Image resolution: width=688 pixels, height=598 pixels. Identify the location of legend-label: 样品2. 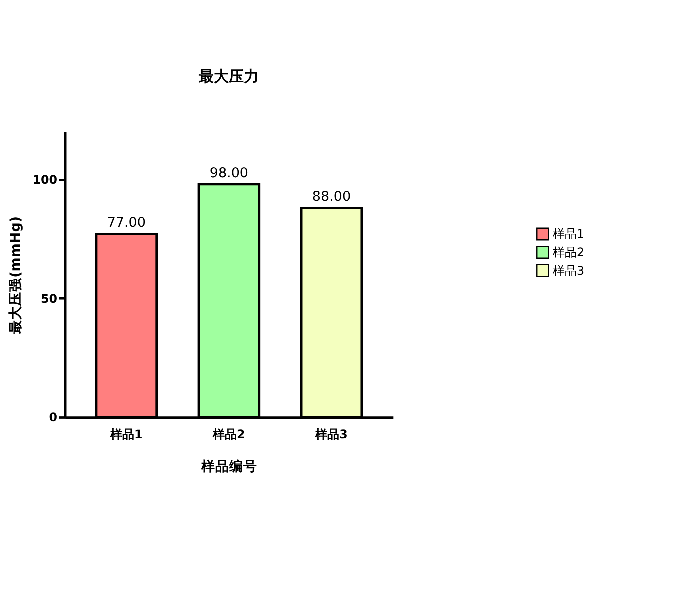
(568, 252).